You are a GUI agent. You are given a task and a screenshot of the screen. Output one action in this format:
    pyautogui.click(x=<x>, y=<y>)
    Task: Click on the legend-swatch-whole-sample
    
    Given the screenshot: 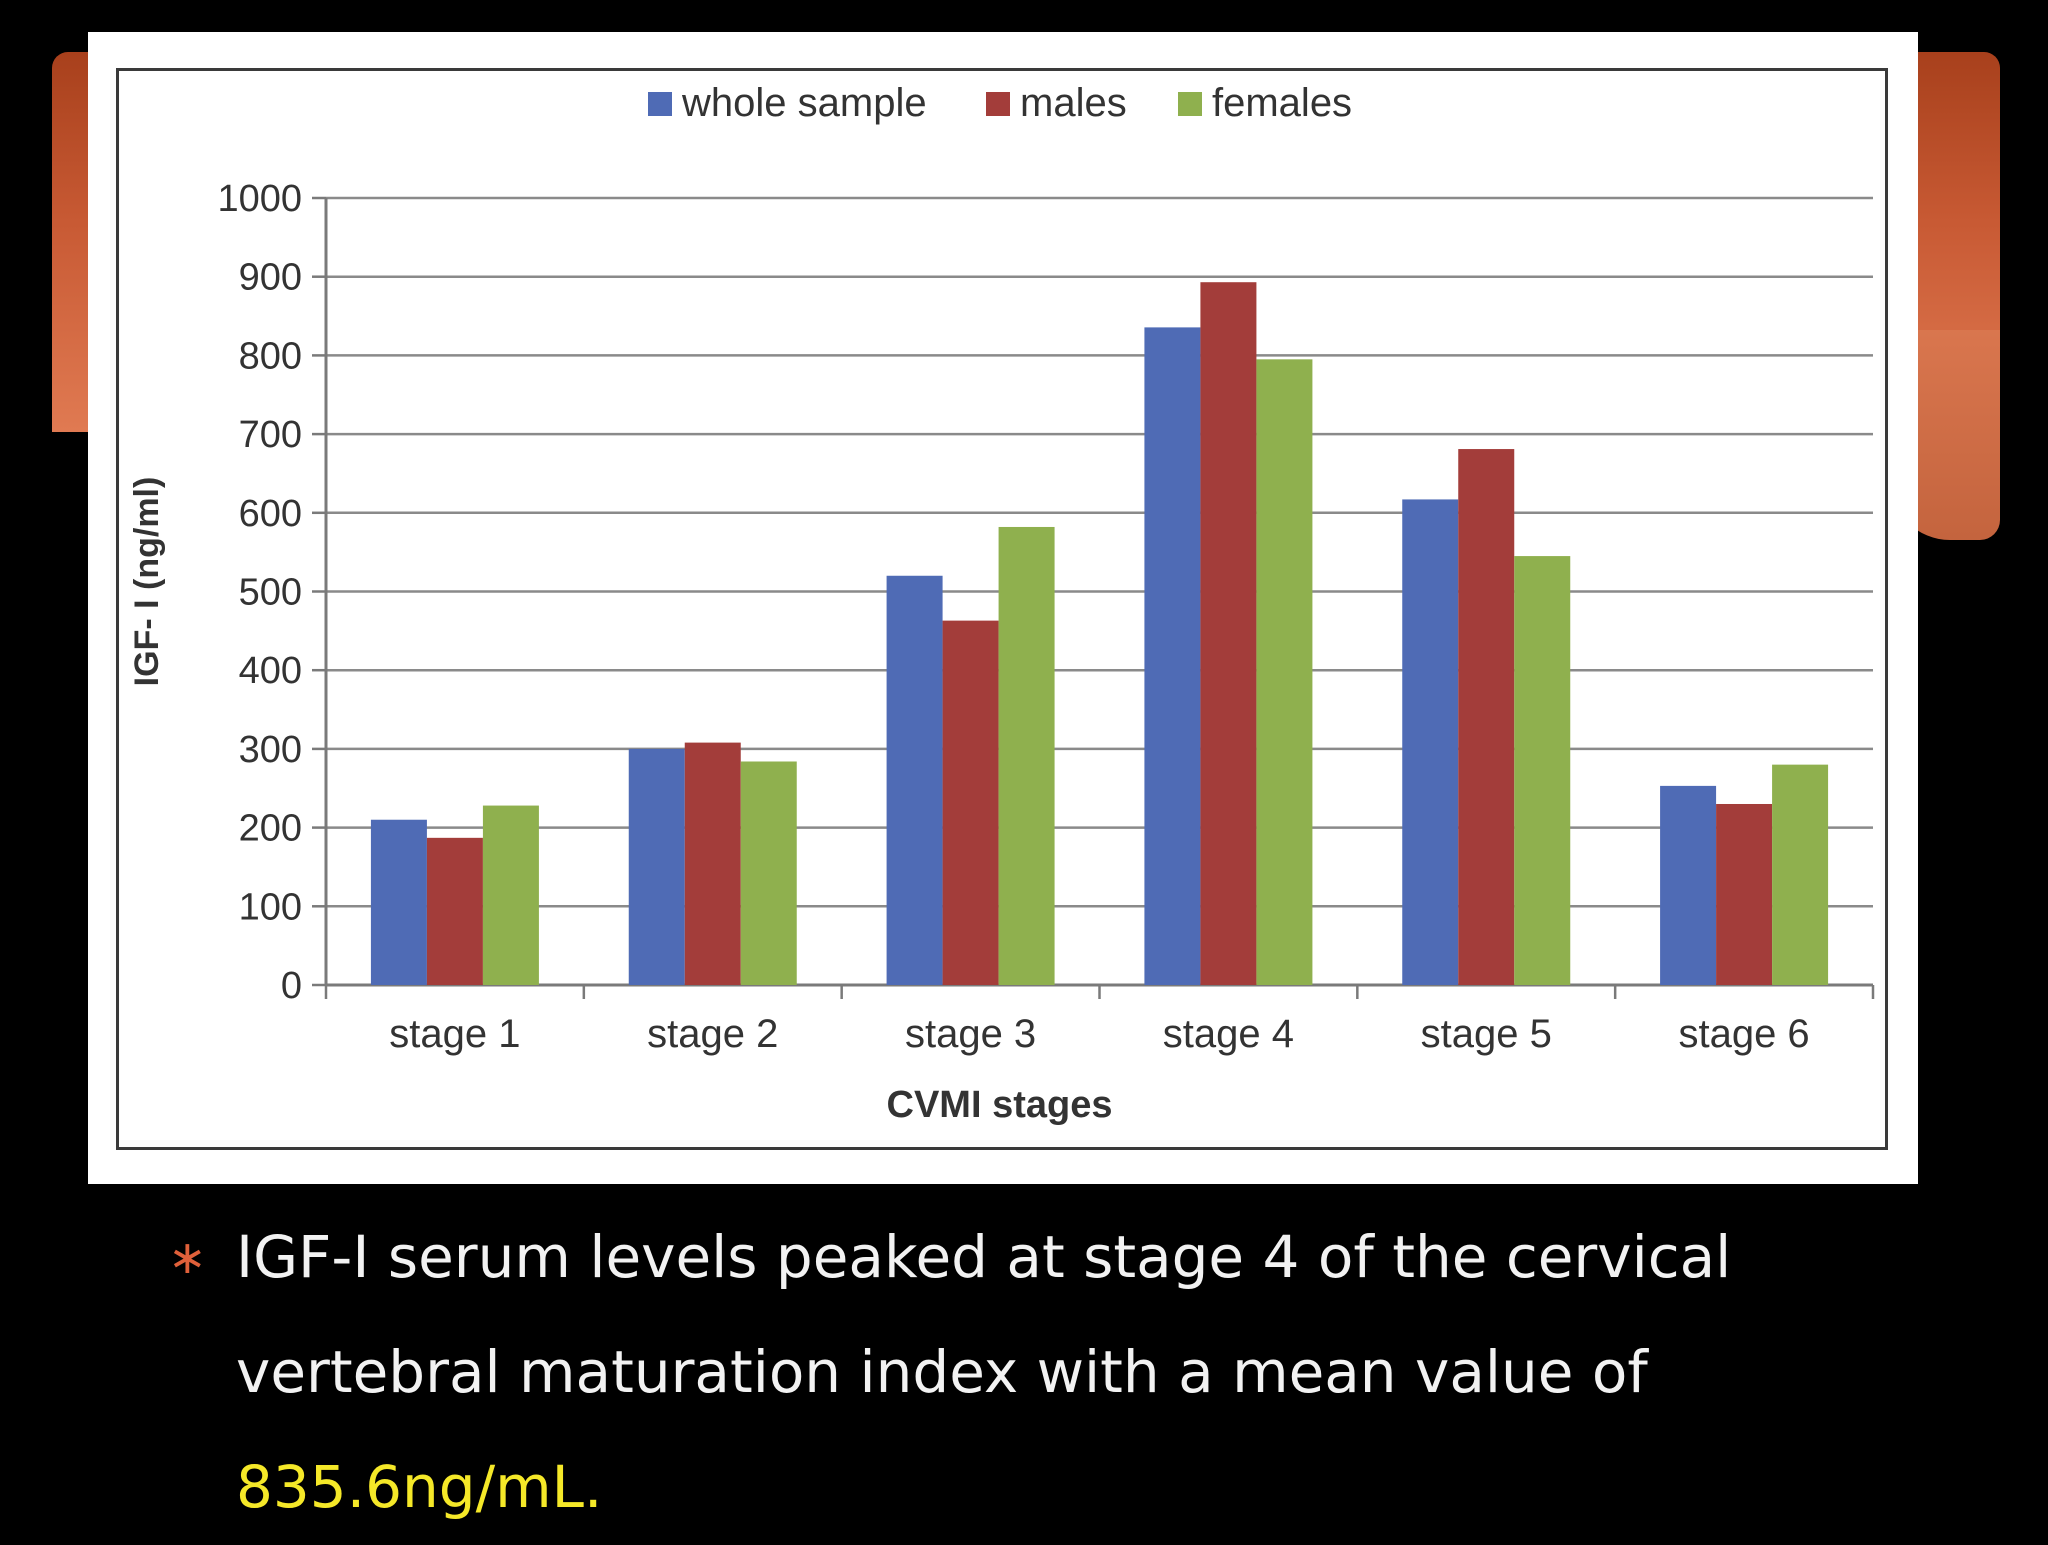 What is the action you would take?
    pyautogui.click(x=660, y=104)
    